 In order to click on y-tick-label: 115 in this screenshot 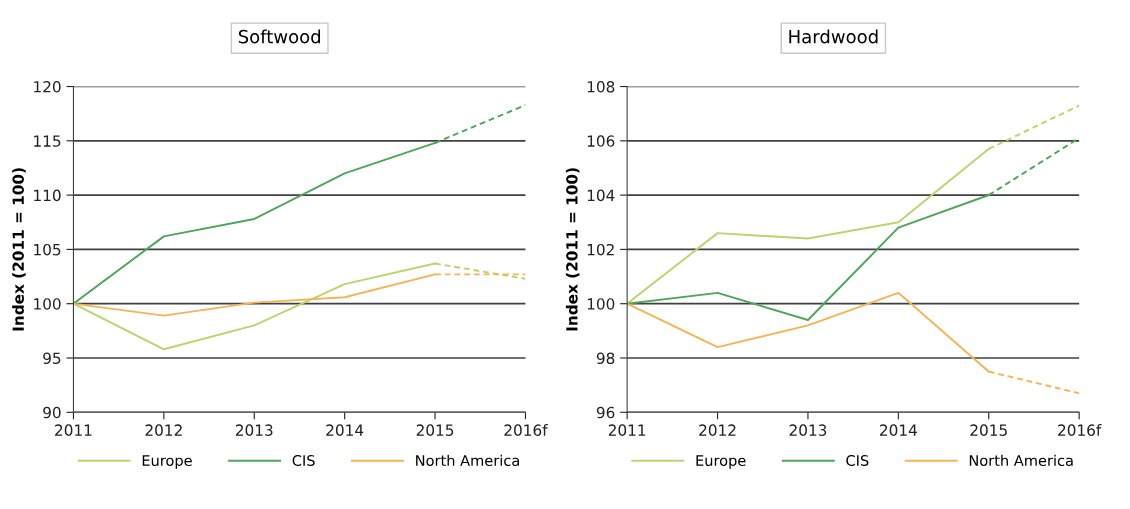, I will do `click(47, 141)`.